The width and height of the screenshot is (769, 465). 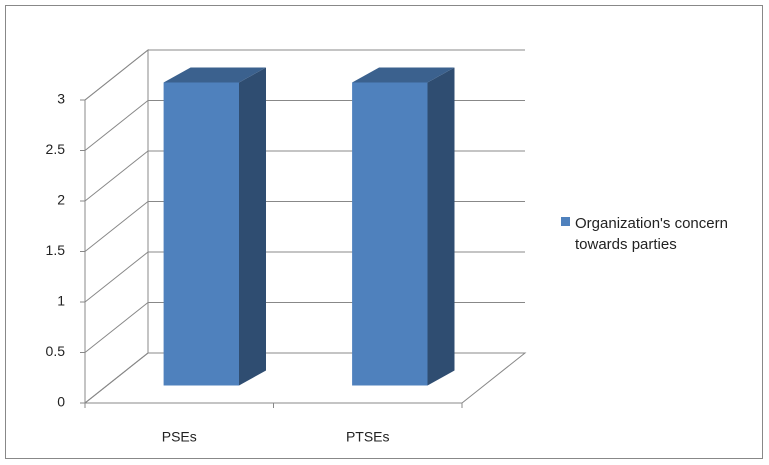 I want to click on y-tick-label: 1, so click(x=61, y=301).